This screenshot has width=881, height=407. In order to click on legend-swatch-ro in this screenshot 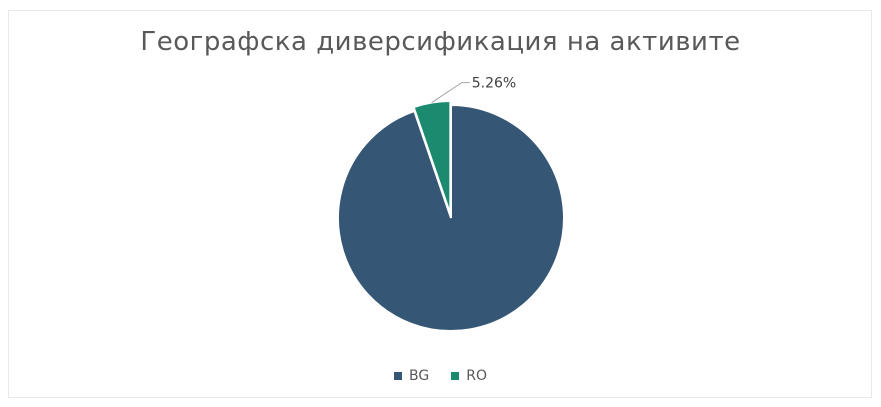, I will do `click(455, 376)`.